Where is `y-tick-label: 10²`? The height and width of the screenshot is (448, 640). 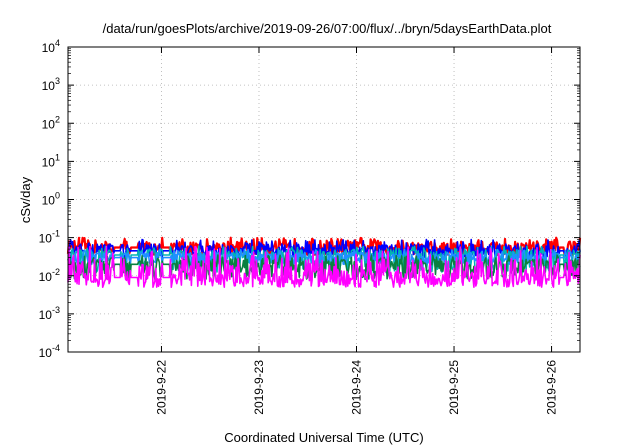
y-tick-label: 10² is located at coordinates (51, 122).